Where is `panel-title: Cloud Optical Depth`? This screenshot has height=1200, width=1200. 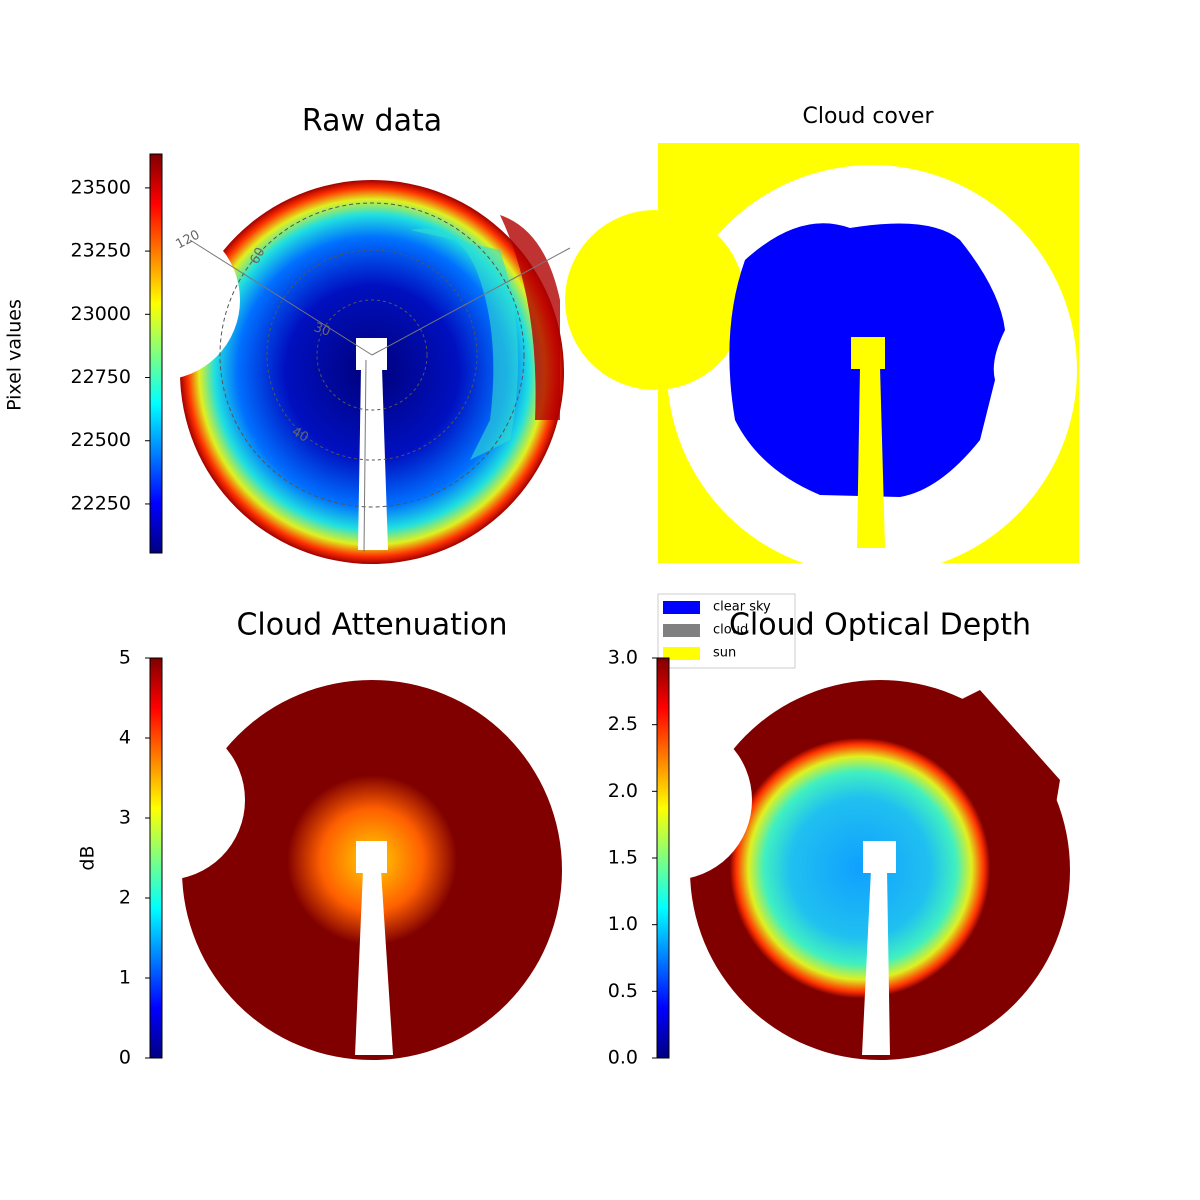
panel-title: Cloud Optical Depth is located at coordinates (880, 625).